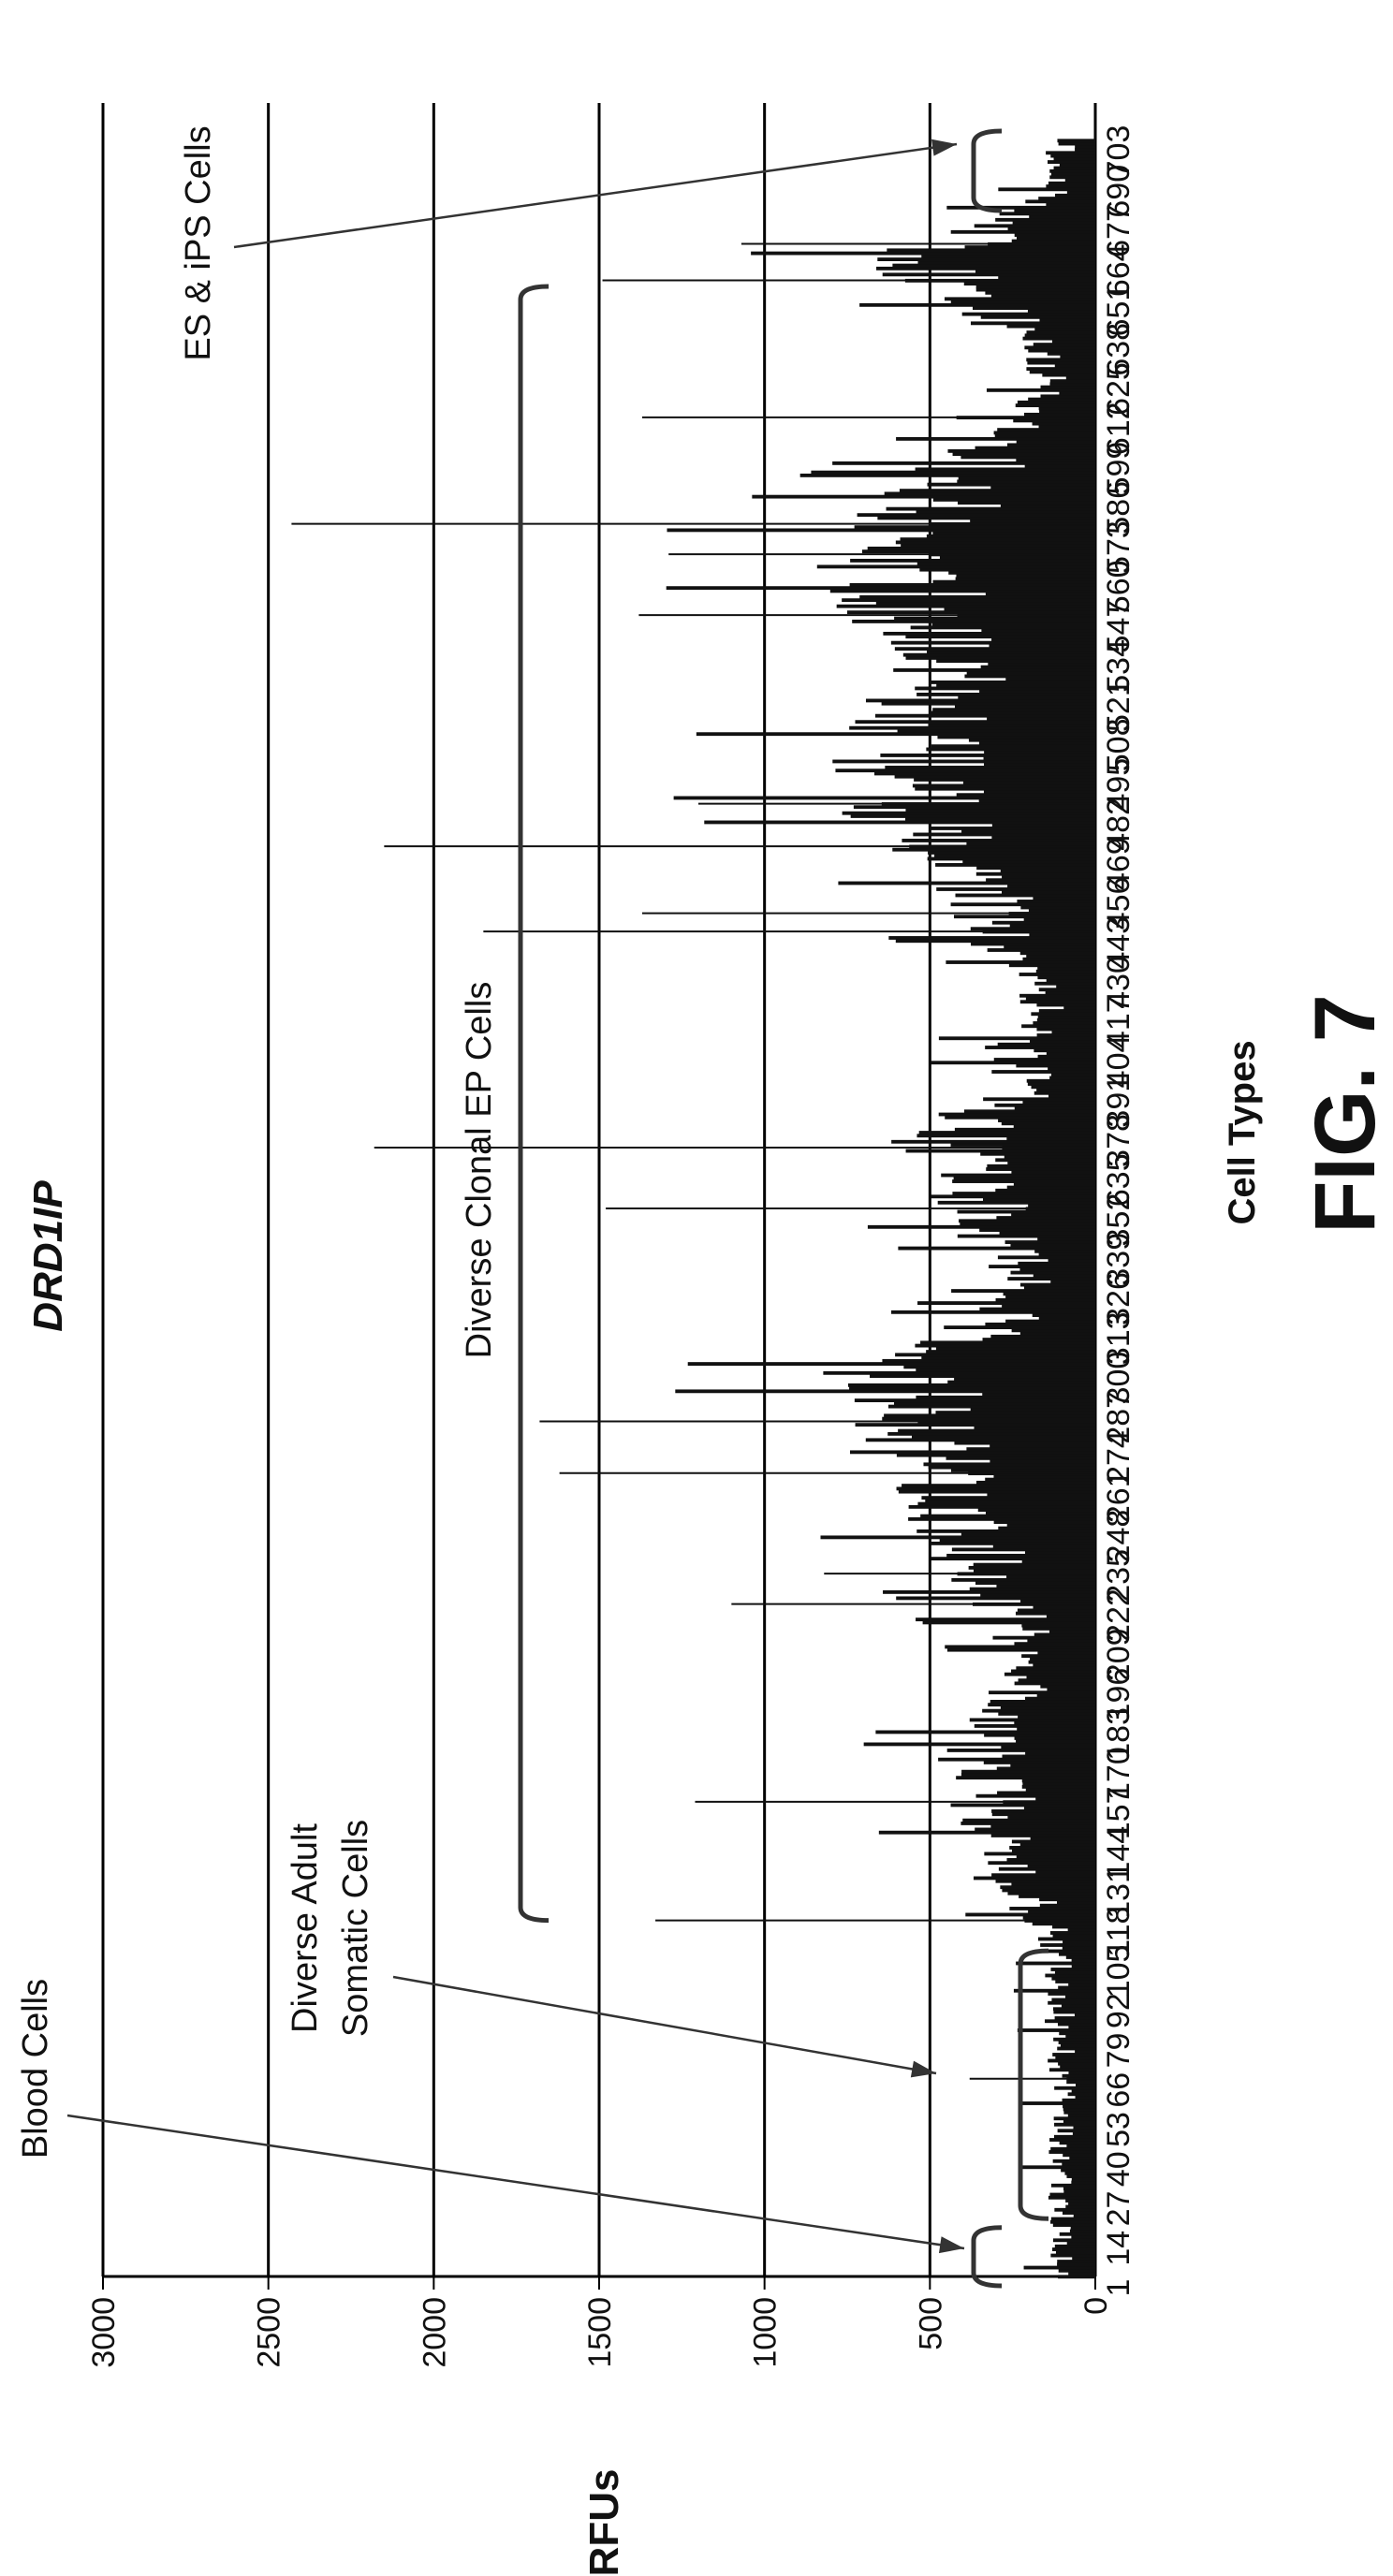 This screenshot has width=1393, height=2576. Describe the element at coordinates (951, 2244) in the screenshot. I see `arrow-blood-cells-head` at that location.